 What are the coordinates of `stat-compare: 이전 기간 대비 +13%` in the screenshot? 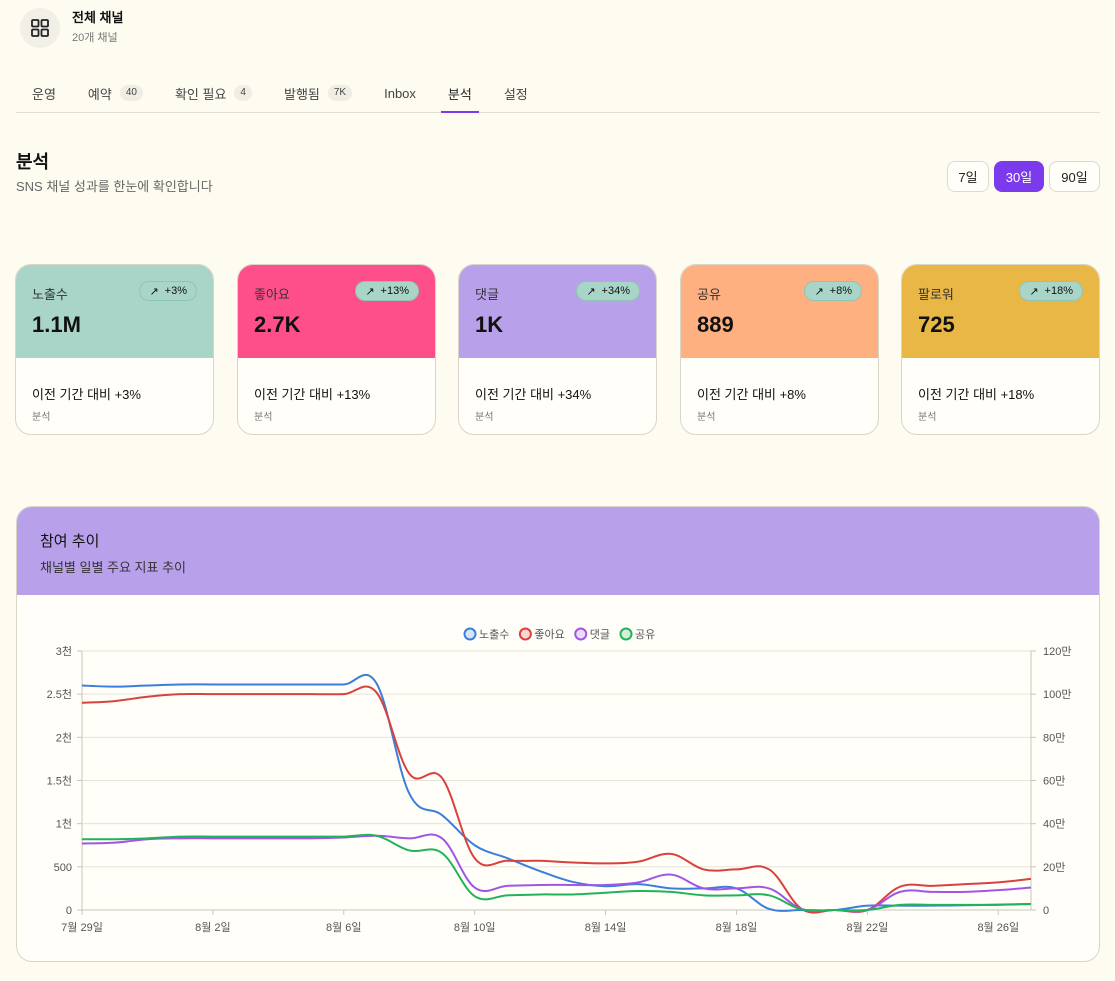 It's located at (312, 394).